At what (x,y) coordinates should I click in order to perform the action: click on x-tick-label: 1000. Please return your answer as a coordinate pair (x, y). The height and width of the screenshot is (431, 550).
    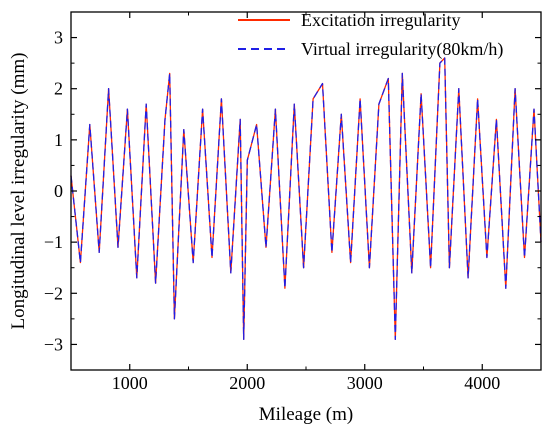
    Looking at the image, I should click on (130, 383).